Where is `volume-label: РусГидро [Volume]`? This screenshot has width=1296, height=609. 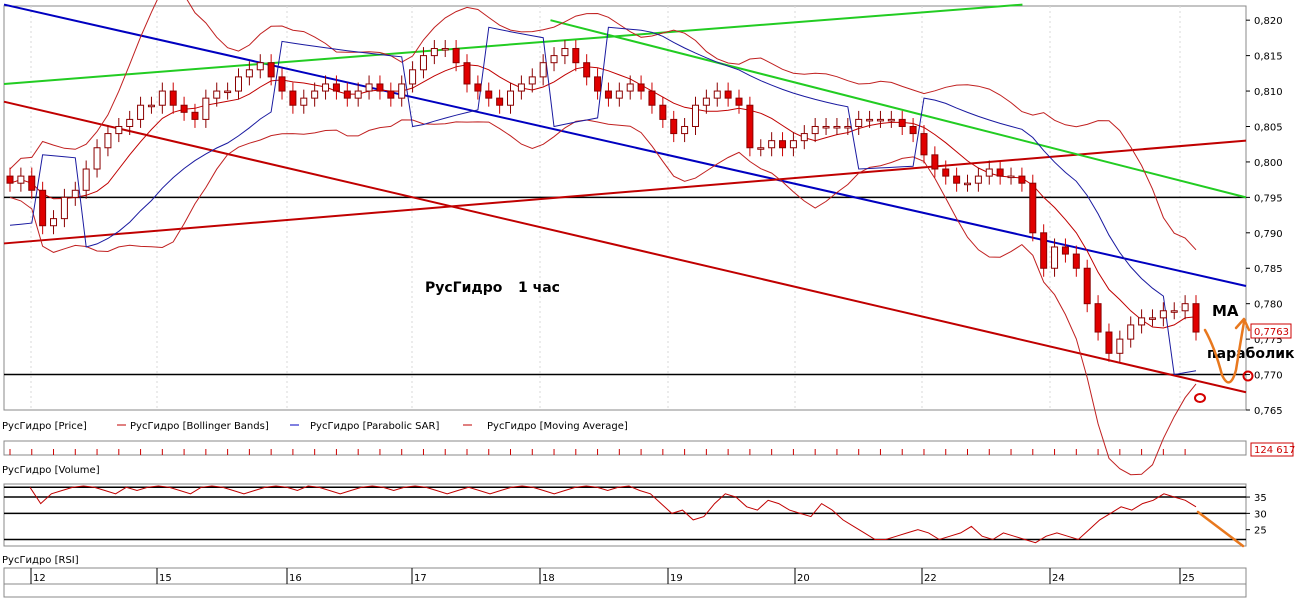
volume-label: РусГидро [Volume] is located at coordinates (51, 470).